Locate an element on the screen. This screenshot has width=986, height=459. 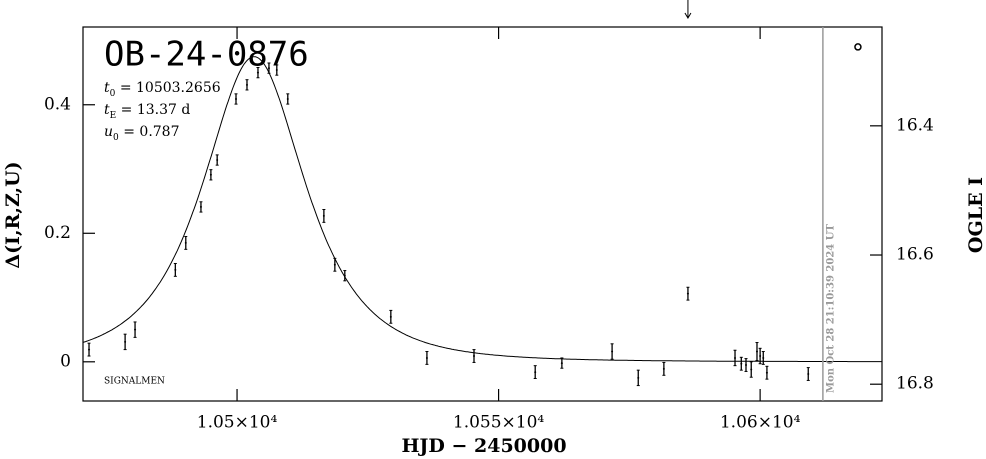
y2-axis-label: OGLE I is located at coordinates (975, 215).